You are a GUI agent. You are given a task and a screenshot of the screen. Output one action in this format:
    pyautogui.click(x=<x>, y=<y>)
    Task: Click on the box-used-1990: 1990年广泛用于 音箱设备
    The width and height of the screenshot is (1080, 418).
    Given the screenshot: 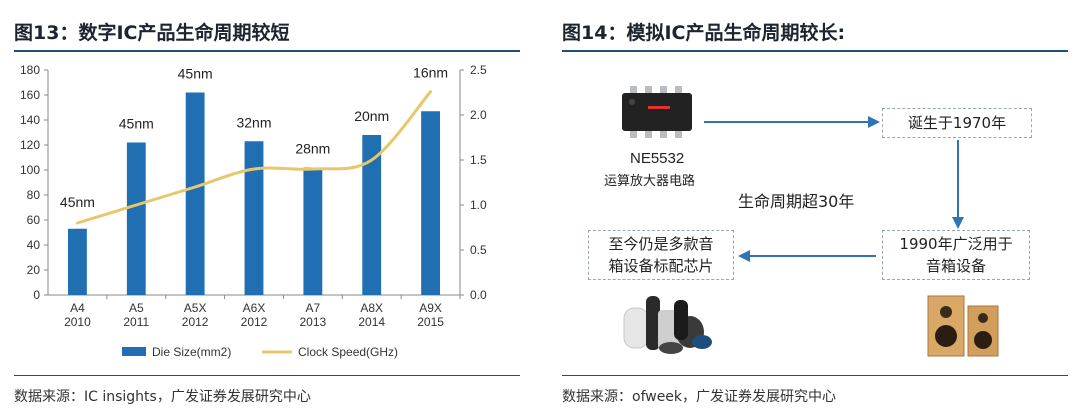 What is the action you would take?
    pyautogui.click(x=956, y=255)
    